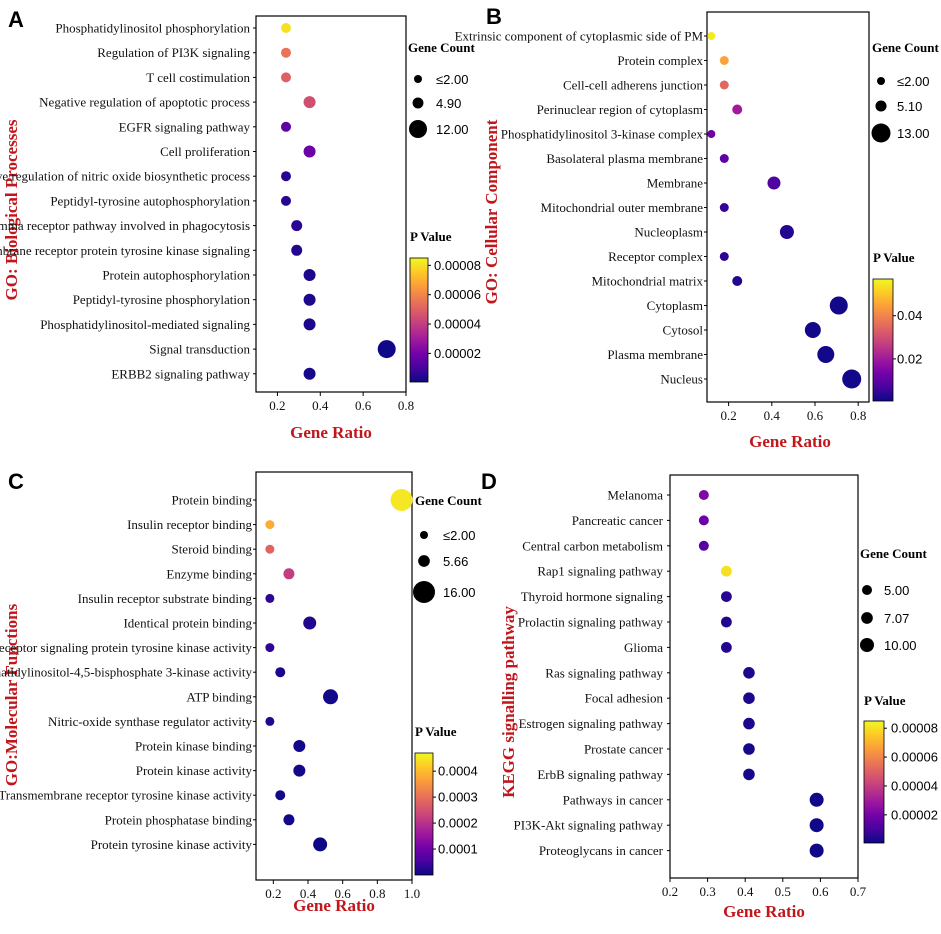 This screenshot has height=934, width=941. What do you see at coordinates (194, 770) in the screenshot?
I see `category-label: Protein kinase activity` at bounding box center [194, 770].